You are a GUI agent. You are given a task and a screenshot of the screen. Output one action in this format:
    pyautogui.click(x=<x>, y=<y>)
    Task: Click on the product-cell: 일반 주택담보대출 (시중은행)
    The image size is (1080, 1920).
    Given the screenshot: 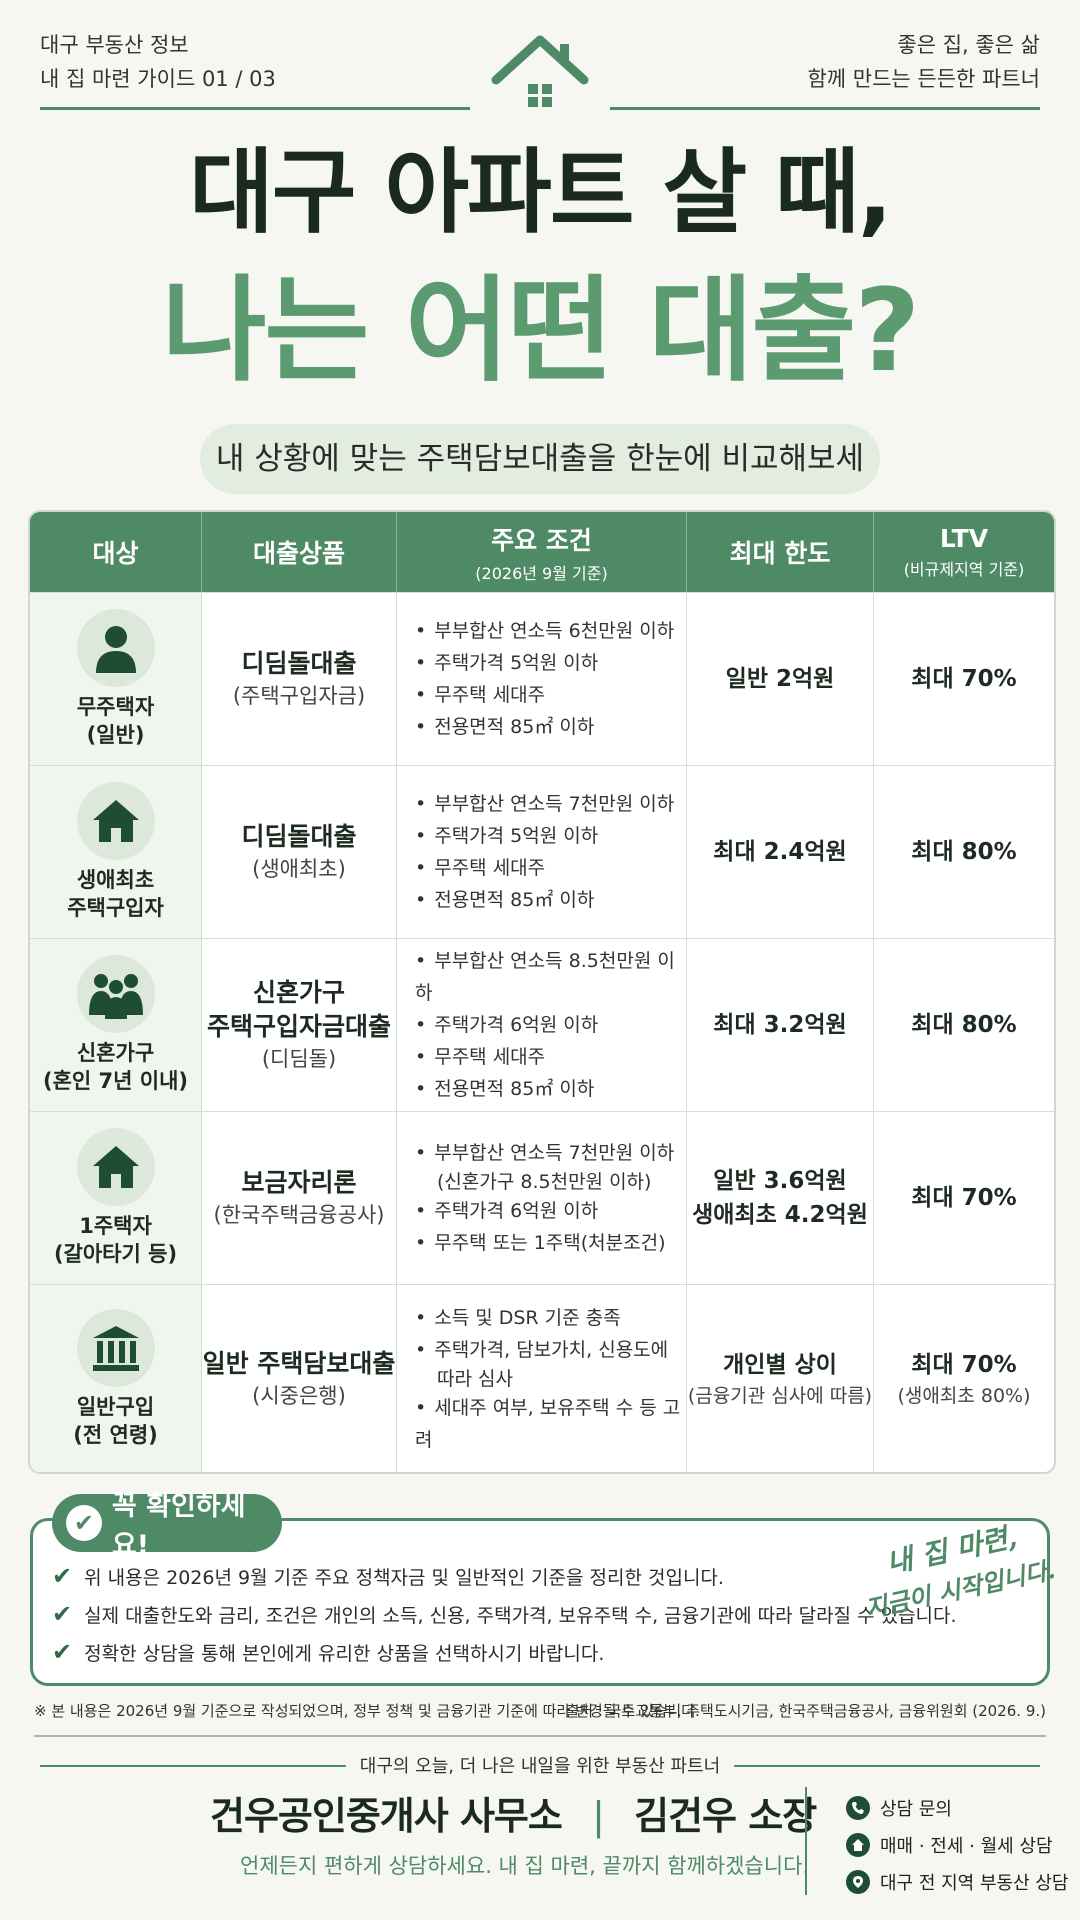 What is the action you would take?
    pyautogui.click(x=299, y=1378)
    